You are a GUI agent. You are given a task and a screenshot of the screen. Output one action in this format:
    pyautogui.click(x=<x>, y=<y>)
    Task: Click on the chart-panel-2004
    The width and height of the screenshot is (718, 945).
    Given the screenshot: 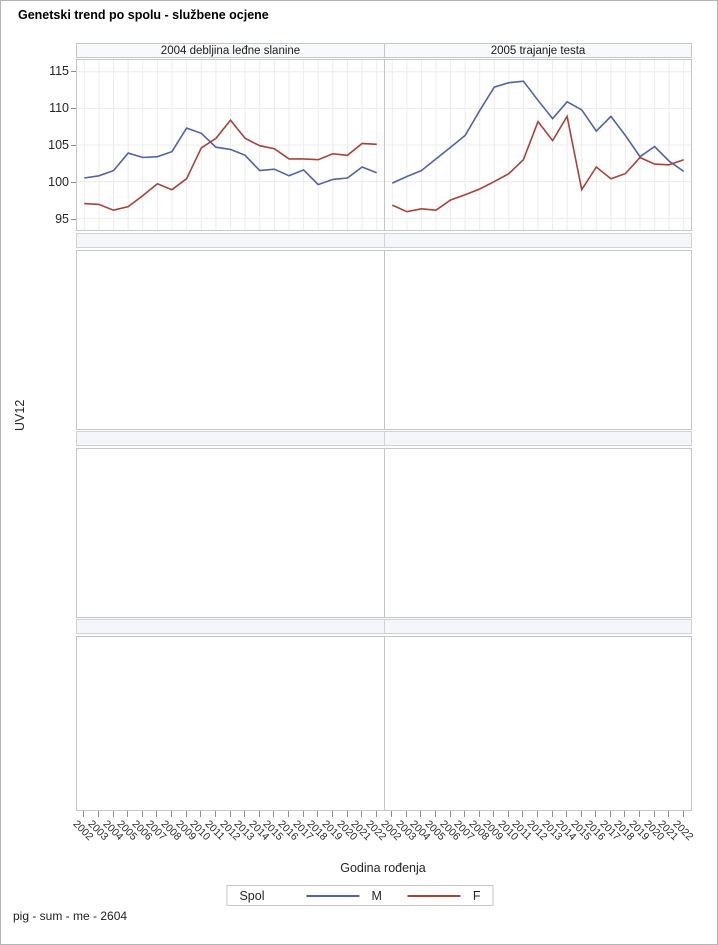 What is the action you would take?
    pyautogui.click(x=230, y=145)
    